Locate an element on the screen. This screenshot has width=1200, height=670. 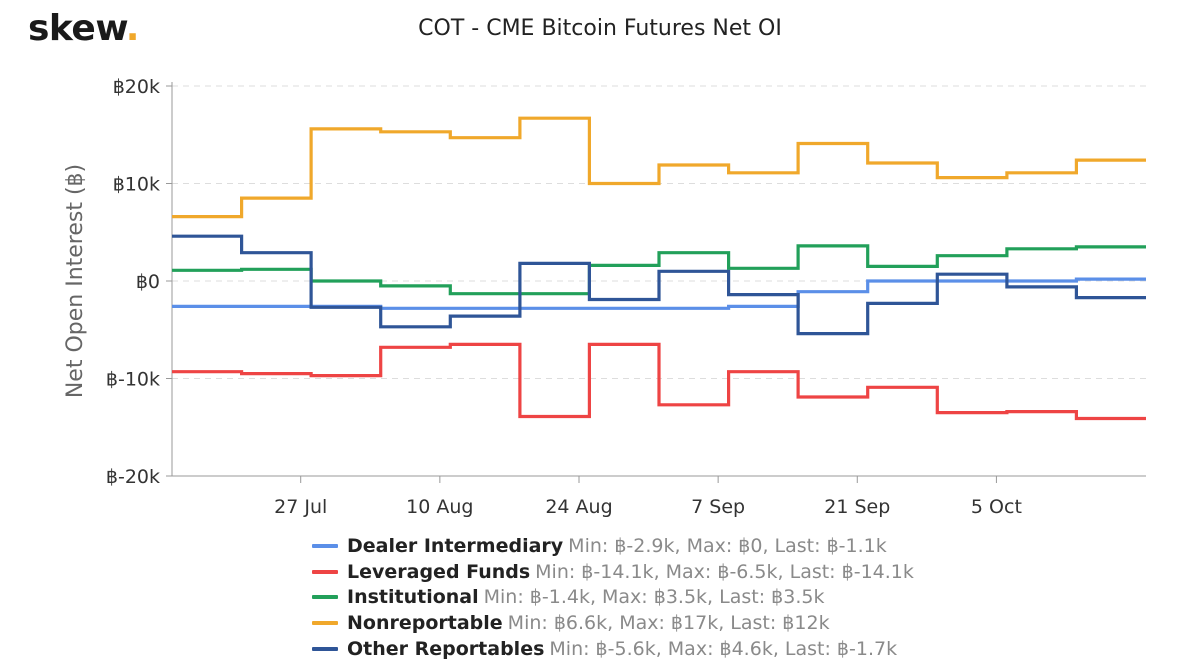
x-tick-label: 7 Sep is located at coordinates (718, 507).